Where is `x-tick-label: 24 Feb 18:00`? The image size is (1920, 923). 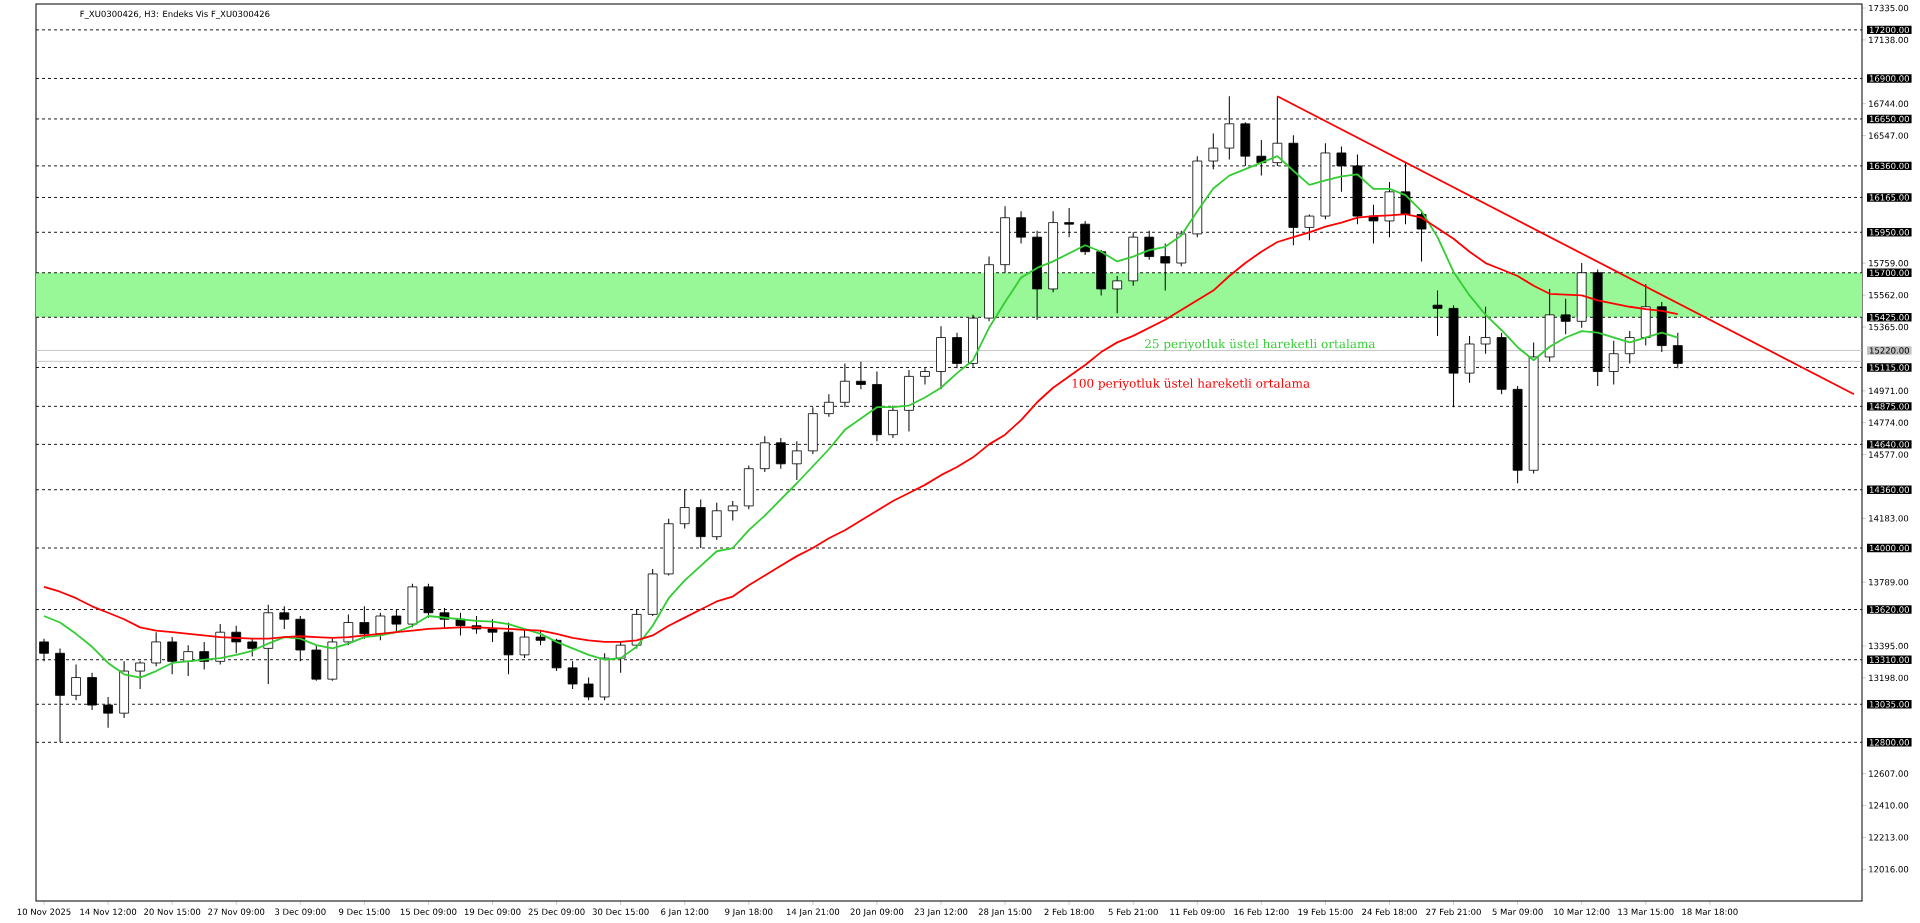 x-tick-label: 24 Feb 18:00 is located at coordinates (1389, 912).